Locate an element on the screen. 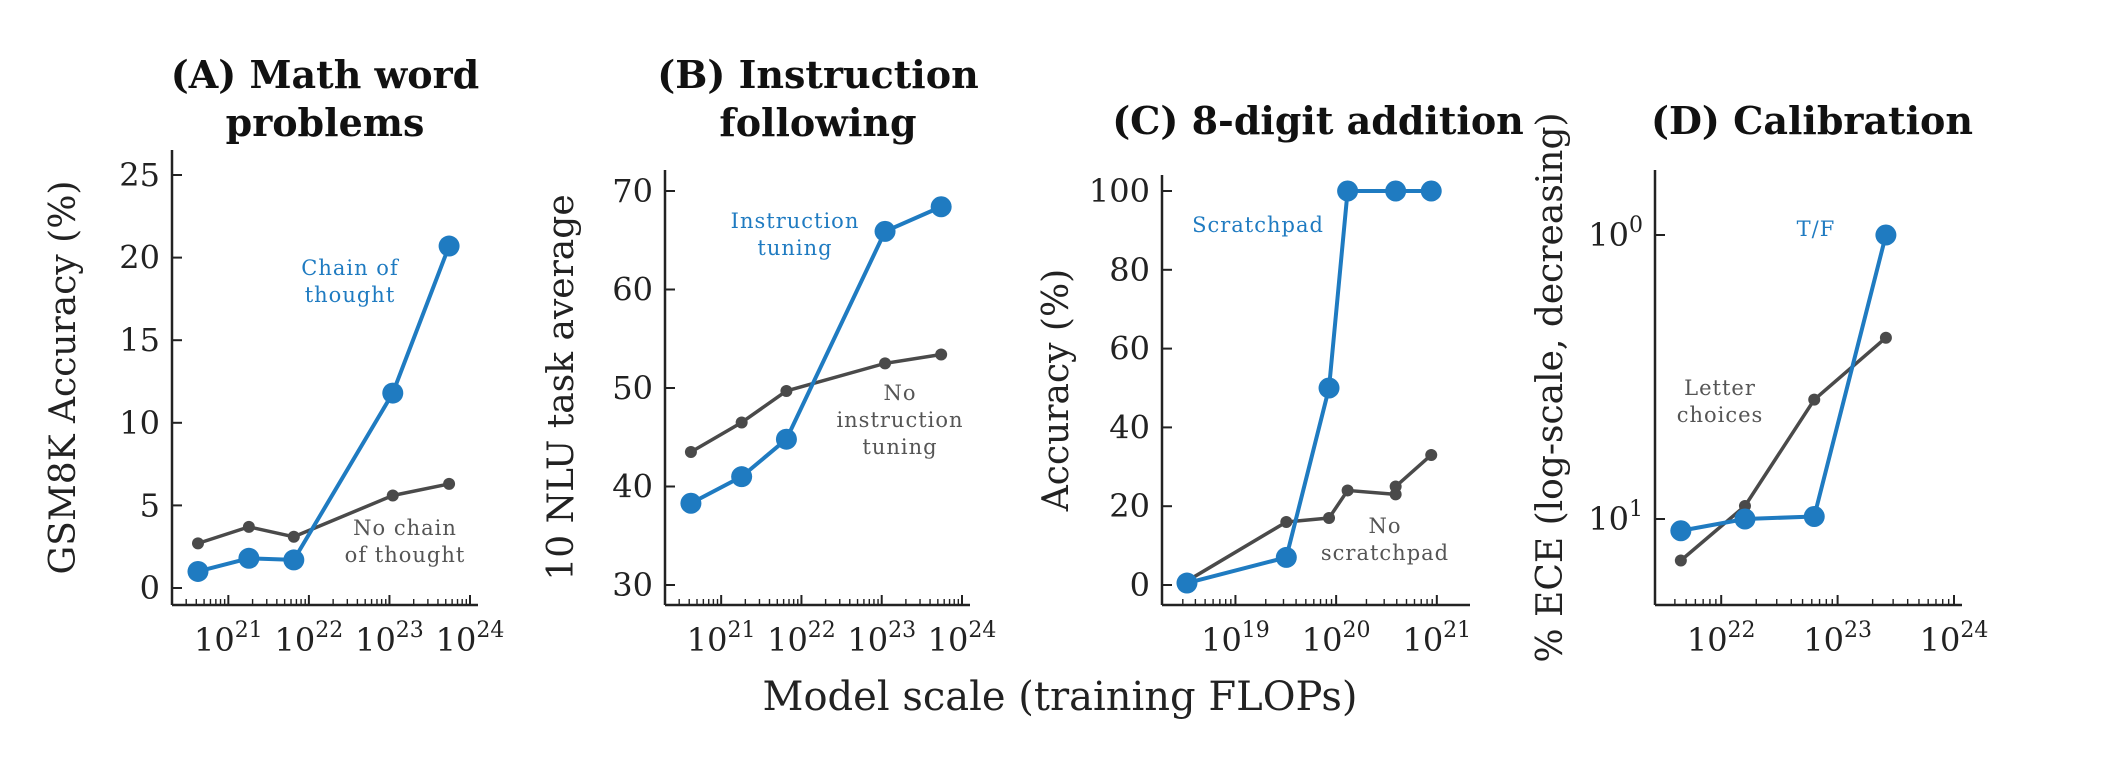 This screenshot has height=766, width=2102. series-annotation: Letter is located at coordinates (1720, 388).